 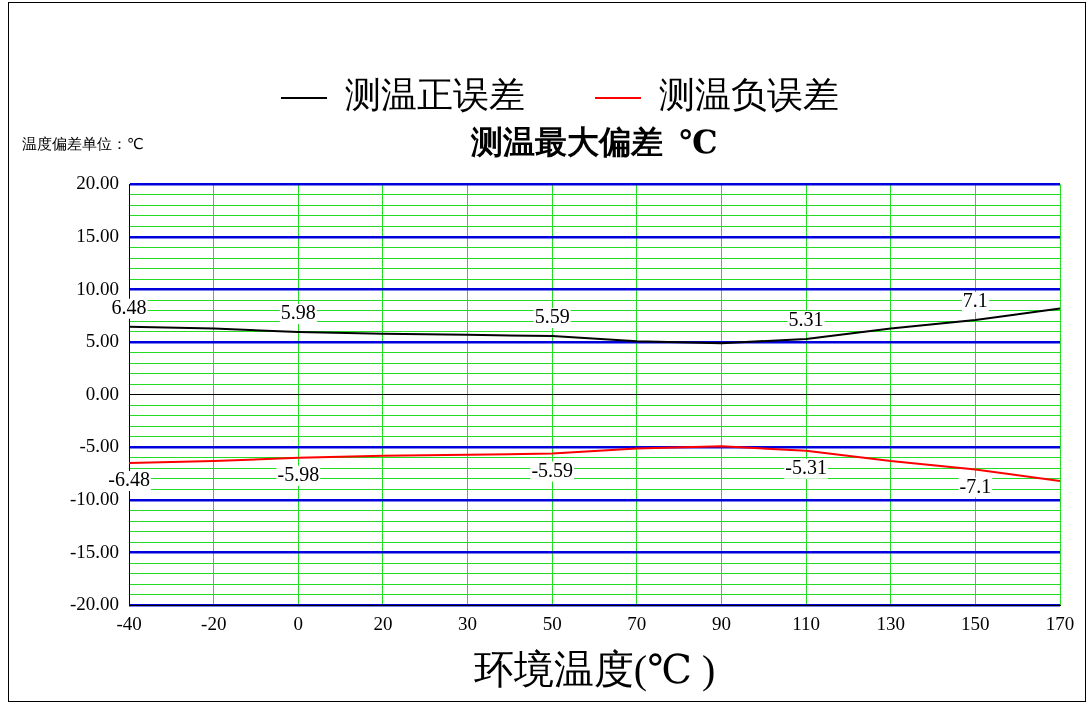 What do you see at coordinates (98, 235) in the screenshot?
I see `y-tick-label: 15.00` at bounding box center [98, 235].